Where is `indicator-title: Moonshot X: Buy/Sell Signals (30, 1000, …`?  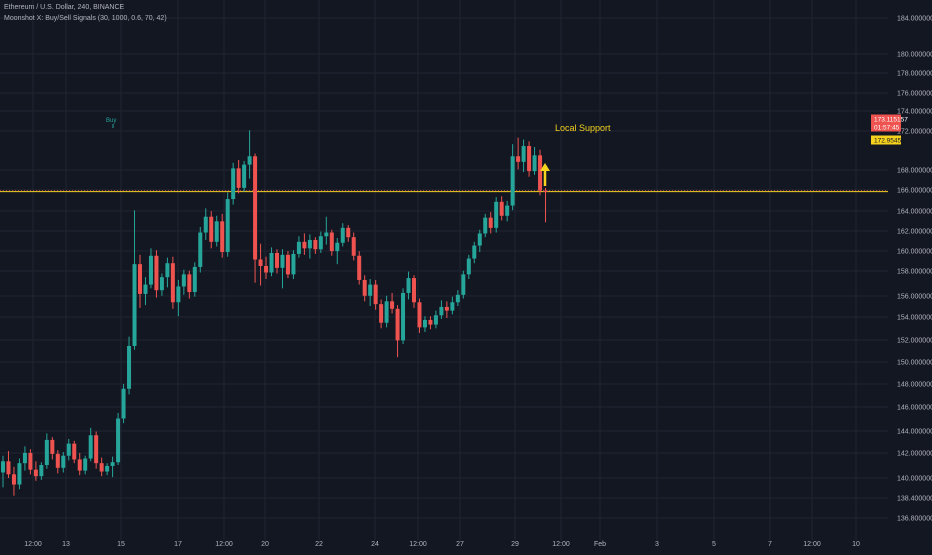
indicator-title: Moonshot X: Buy/Sell Signals (30, 1000, … is located at coordinates (85, 18).